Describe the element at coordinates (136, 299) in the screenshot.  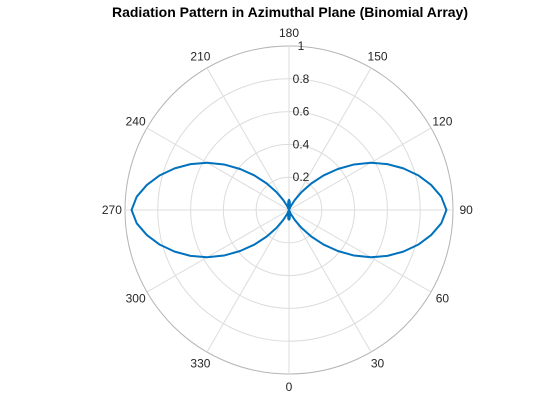
I see `angular-tick-label: 300` at that location.